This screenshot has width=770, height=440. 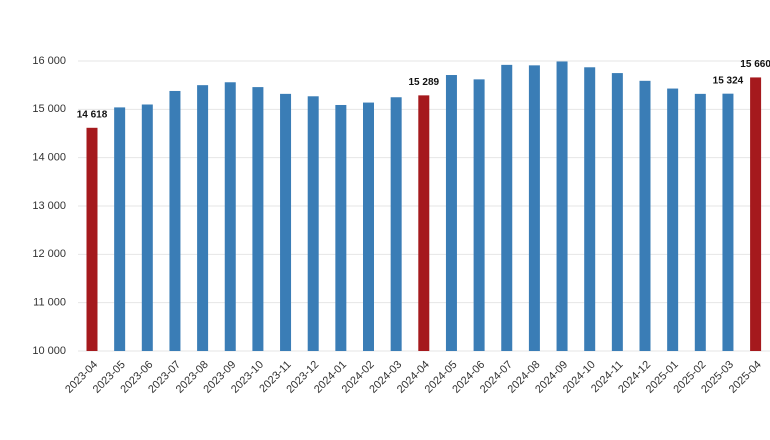 I want to click on y-tick-label: 16 000, so click(x=49, y=61).